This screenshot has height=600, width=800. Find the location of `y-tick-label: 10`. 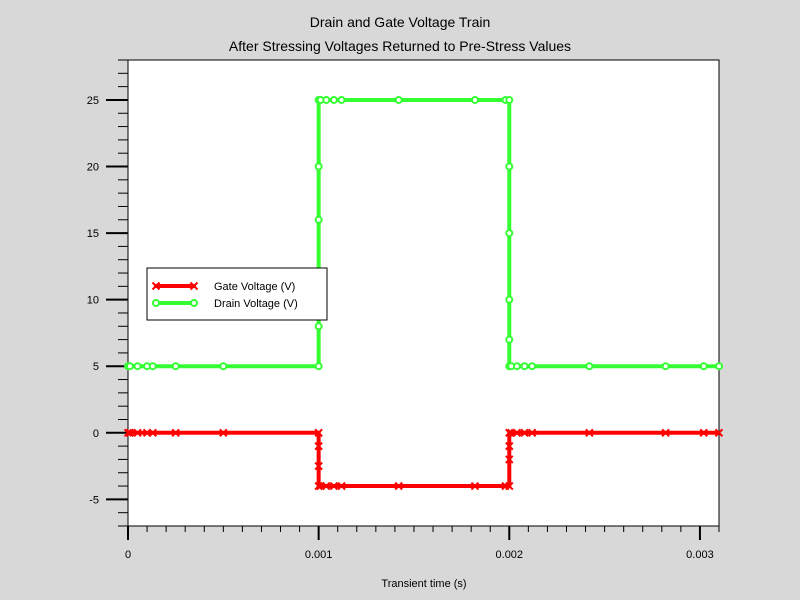

y-tick-label: 10 is located at coordinates (93, 301).